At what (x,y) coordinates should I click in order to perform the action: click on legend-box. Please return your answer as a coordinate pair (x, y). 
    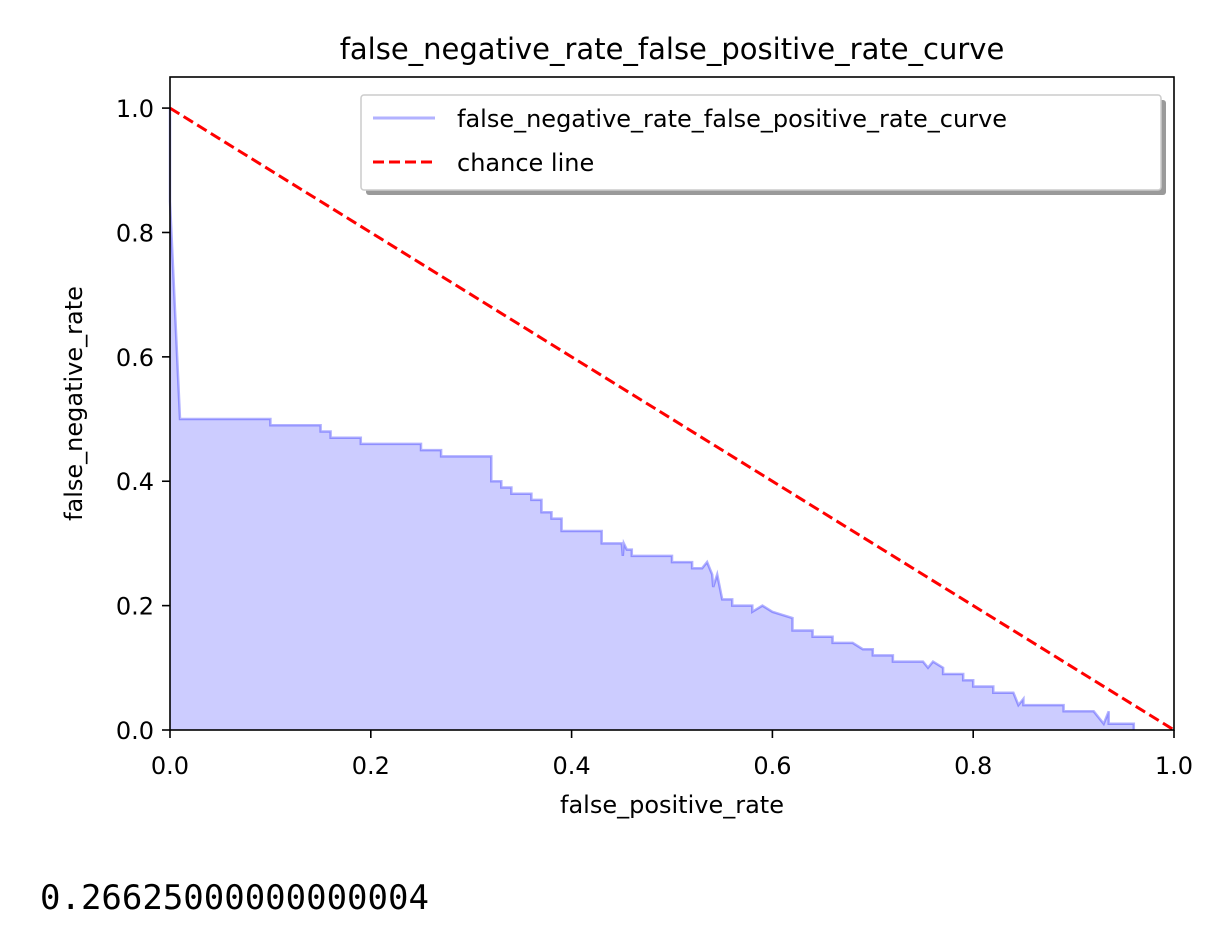
    Looking at the image, I should click on (761, 142).